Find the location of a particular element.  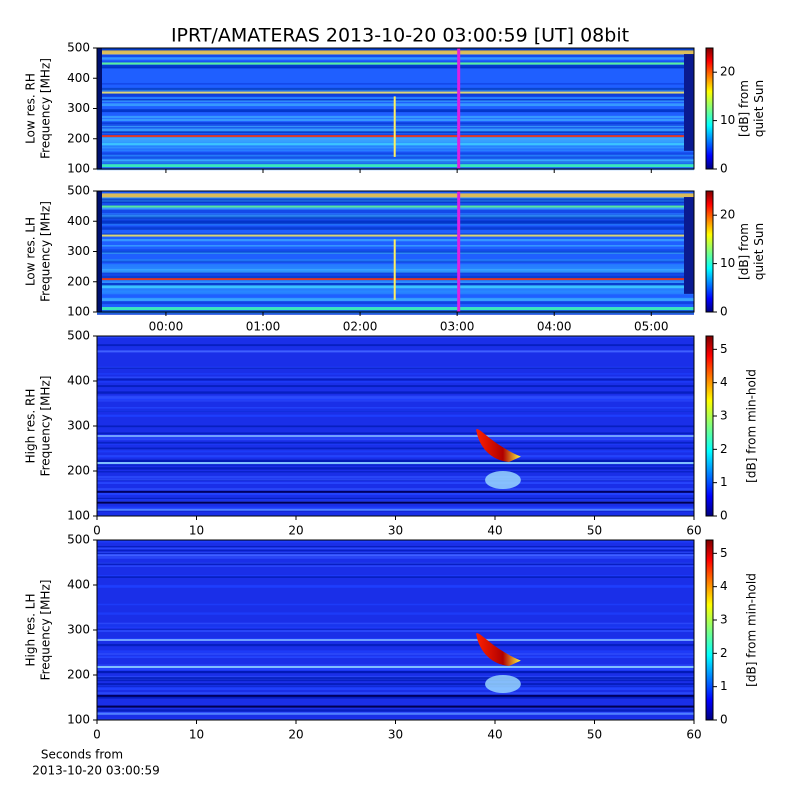

x-tick-label: 00:00 is located at coordinates (166, 327).